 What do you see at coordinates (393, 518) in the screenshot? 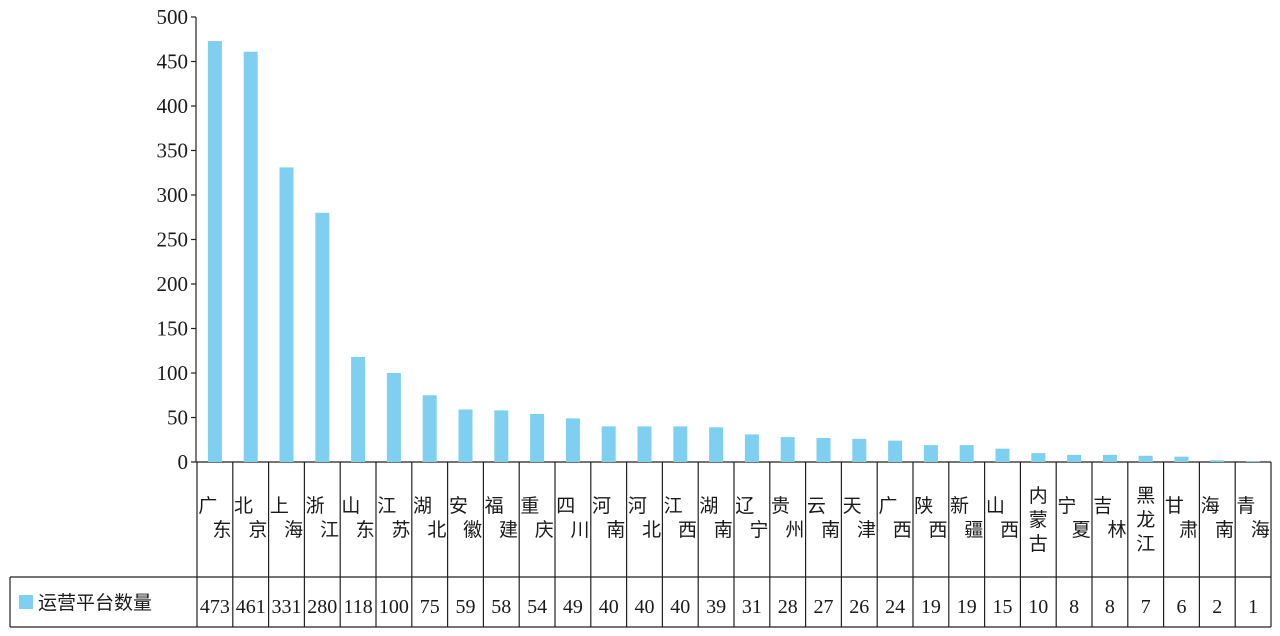
I see `x-tick-label: 江苏` at bounding box center [393, 518].